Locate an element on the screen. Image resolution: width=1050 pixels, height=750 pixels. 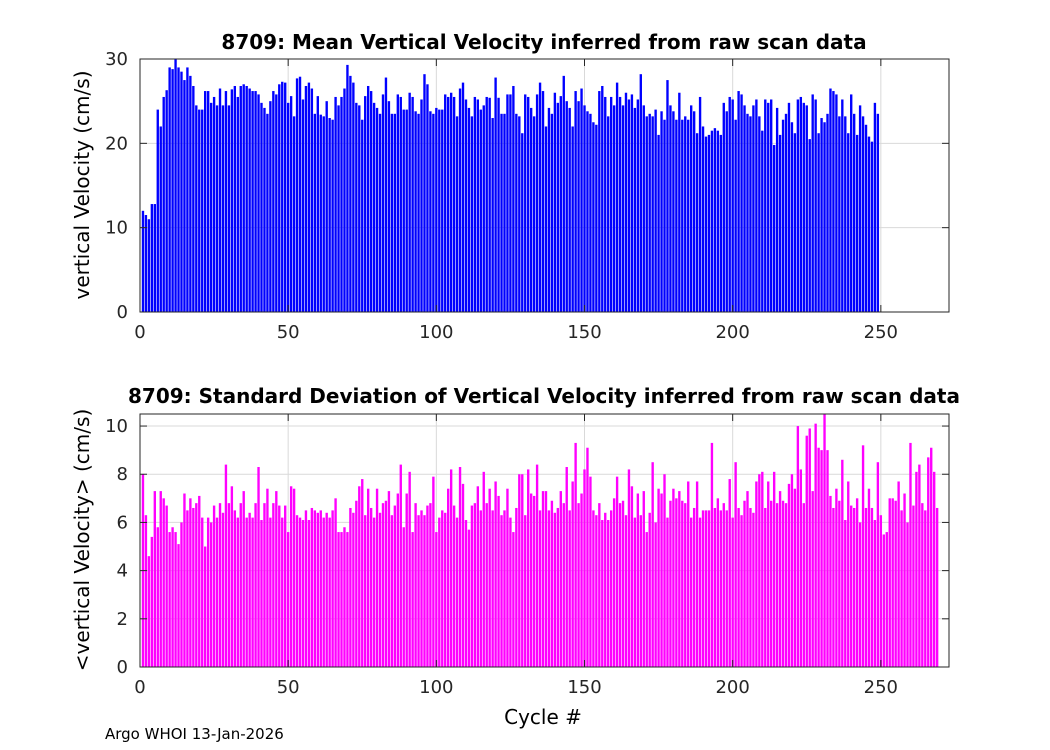
y-tick-label: 6 is located at coordinates (122, 522).